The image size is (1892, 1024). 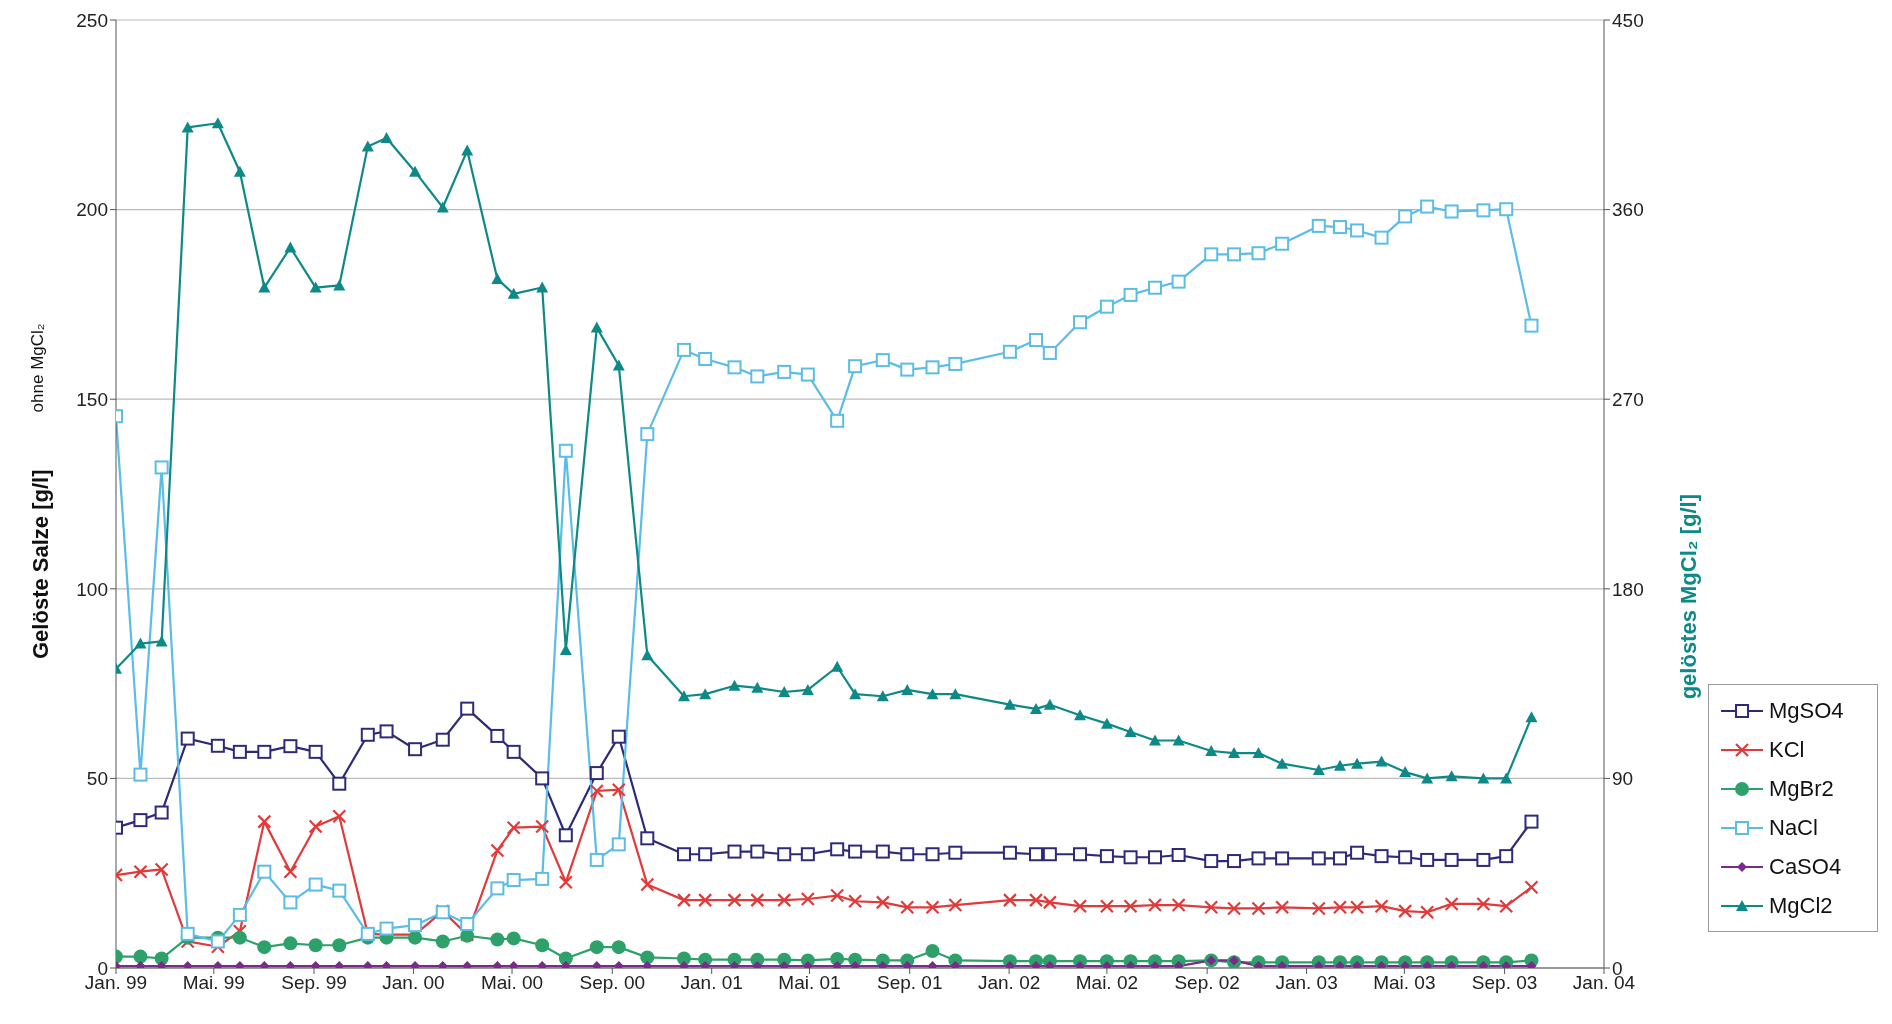 What do you see at coordinates (1504, 983) in the screenshot?
I see `x-tick-label: Sep. 03` at bounding box center [1504, 983].